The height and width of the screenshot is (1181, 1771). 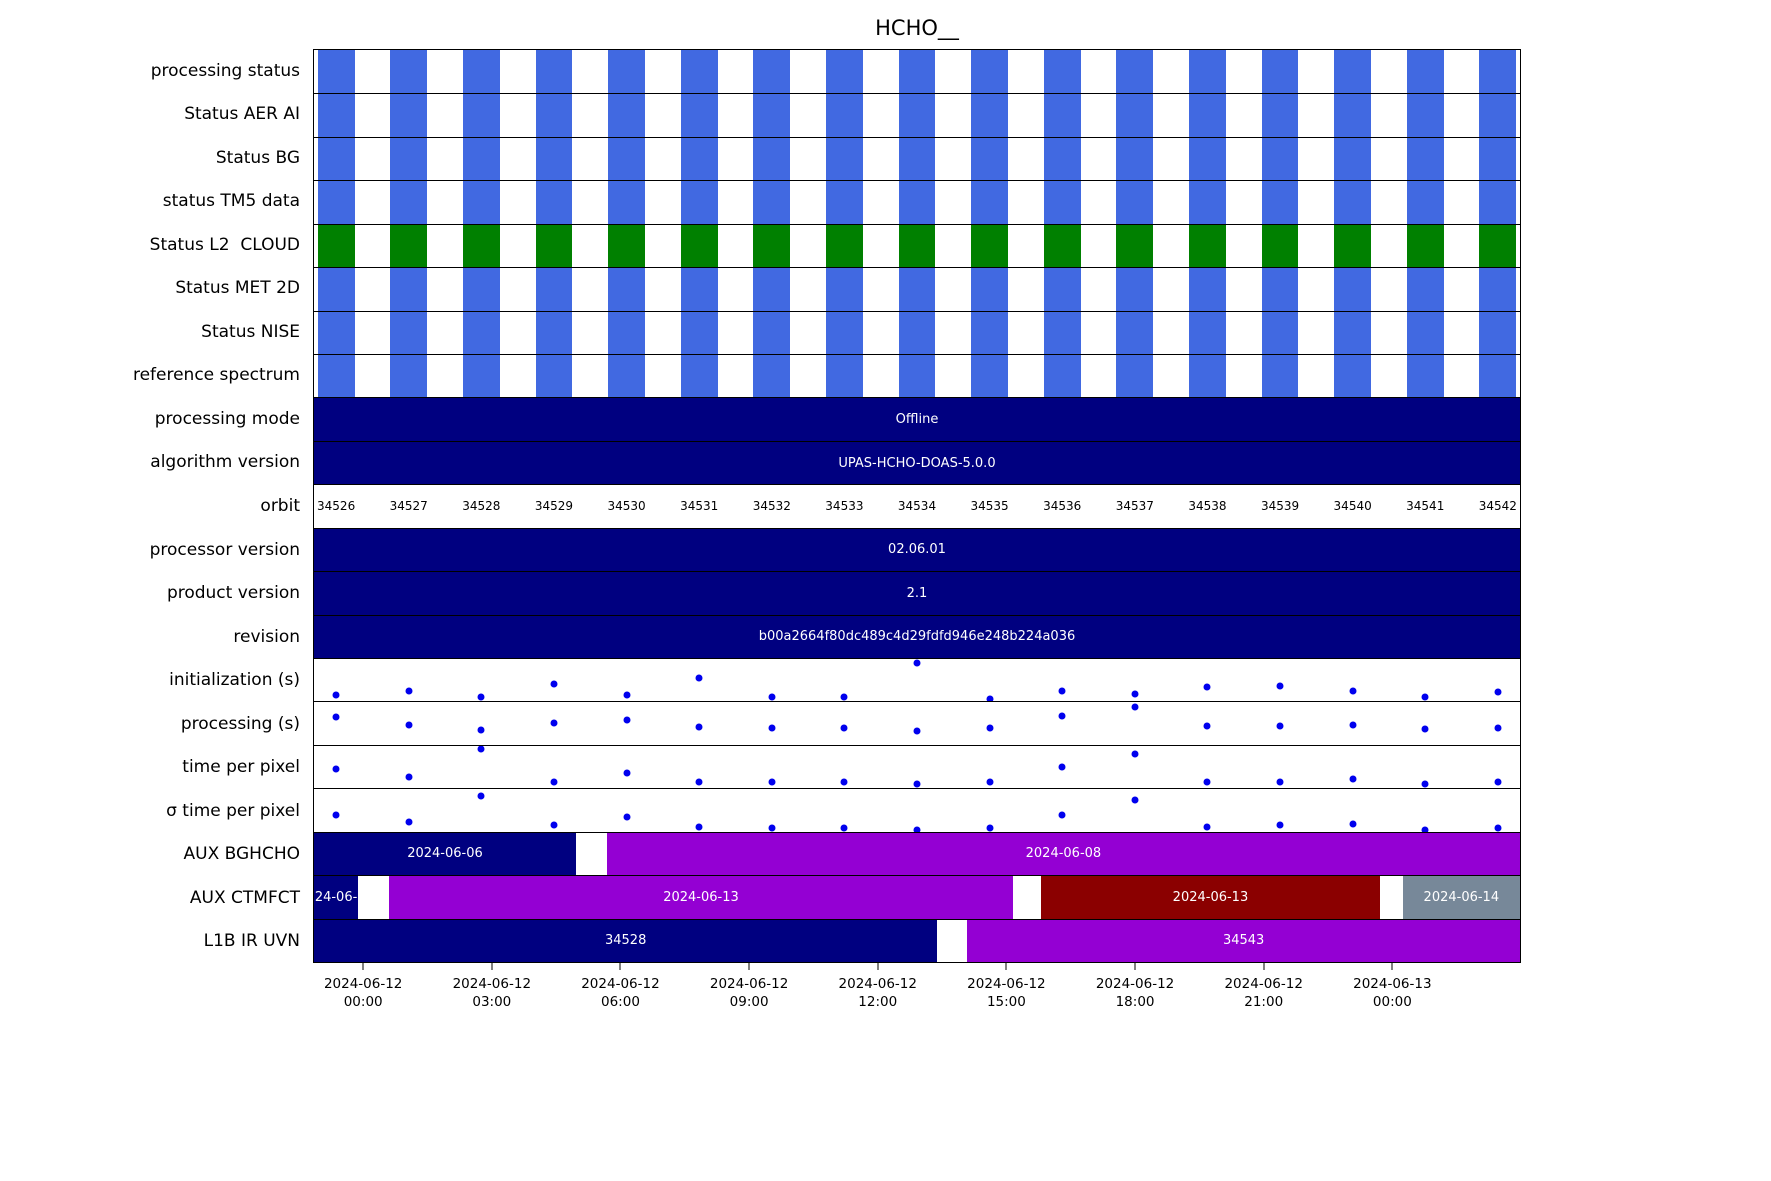 I want to click on y-label-status-l2-cloud: Status L2 CLOUD, so click(x=224, y=244).